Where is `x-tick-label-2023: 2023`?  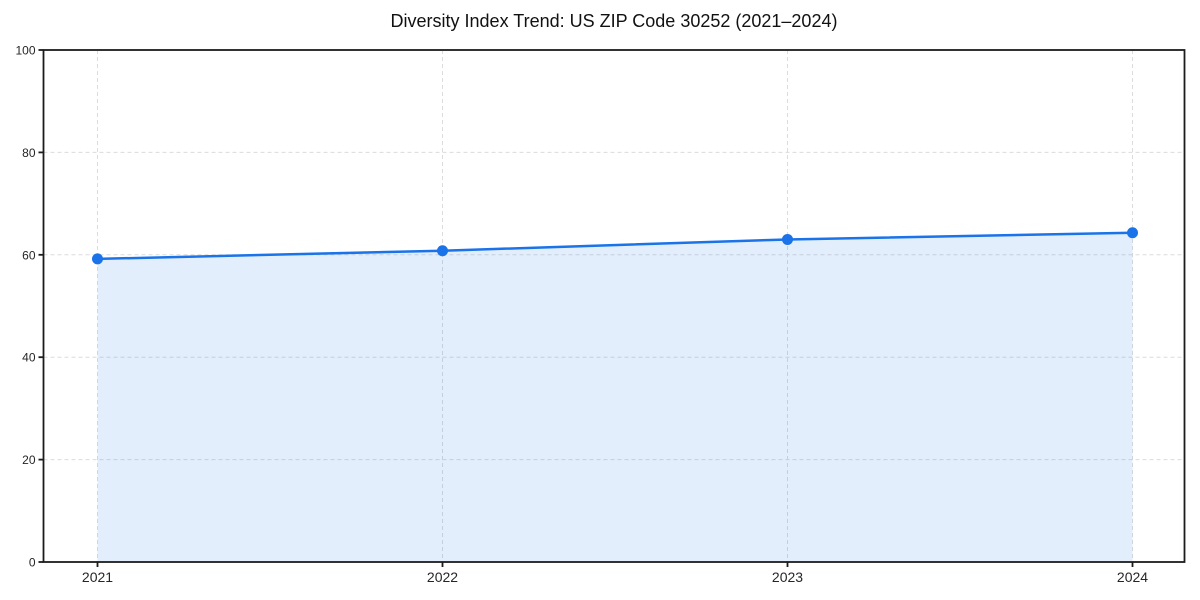
x-tick-label-2023: 2023 is located at coordinates (787, 577).